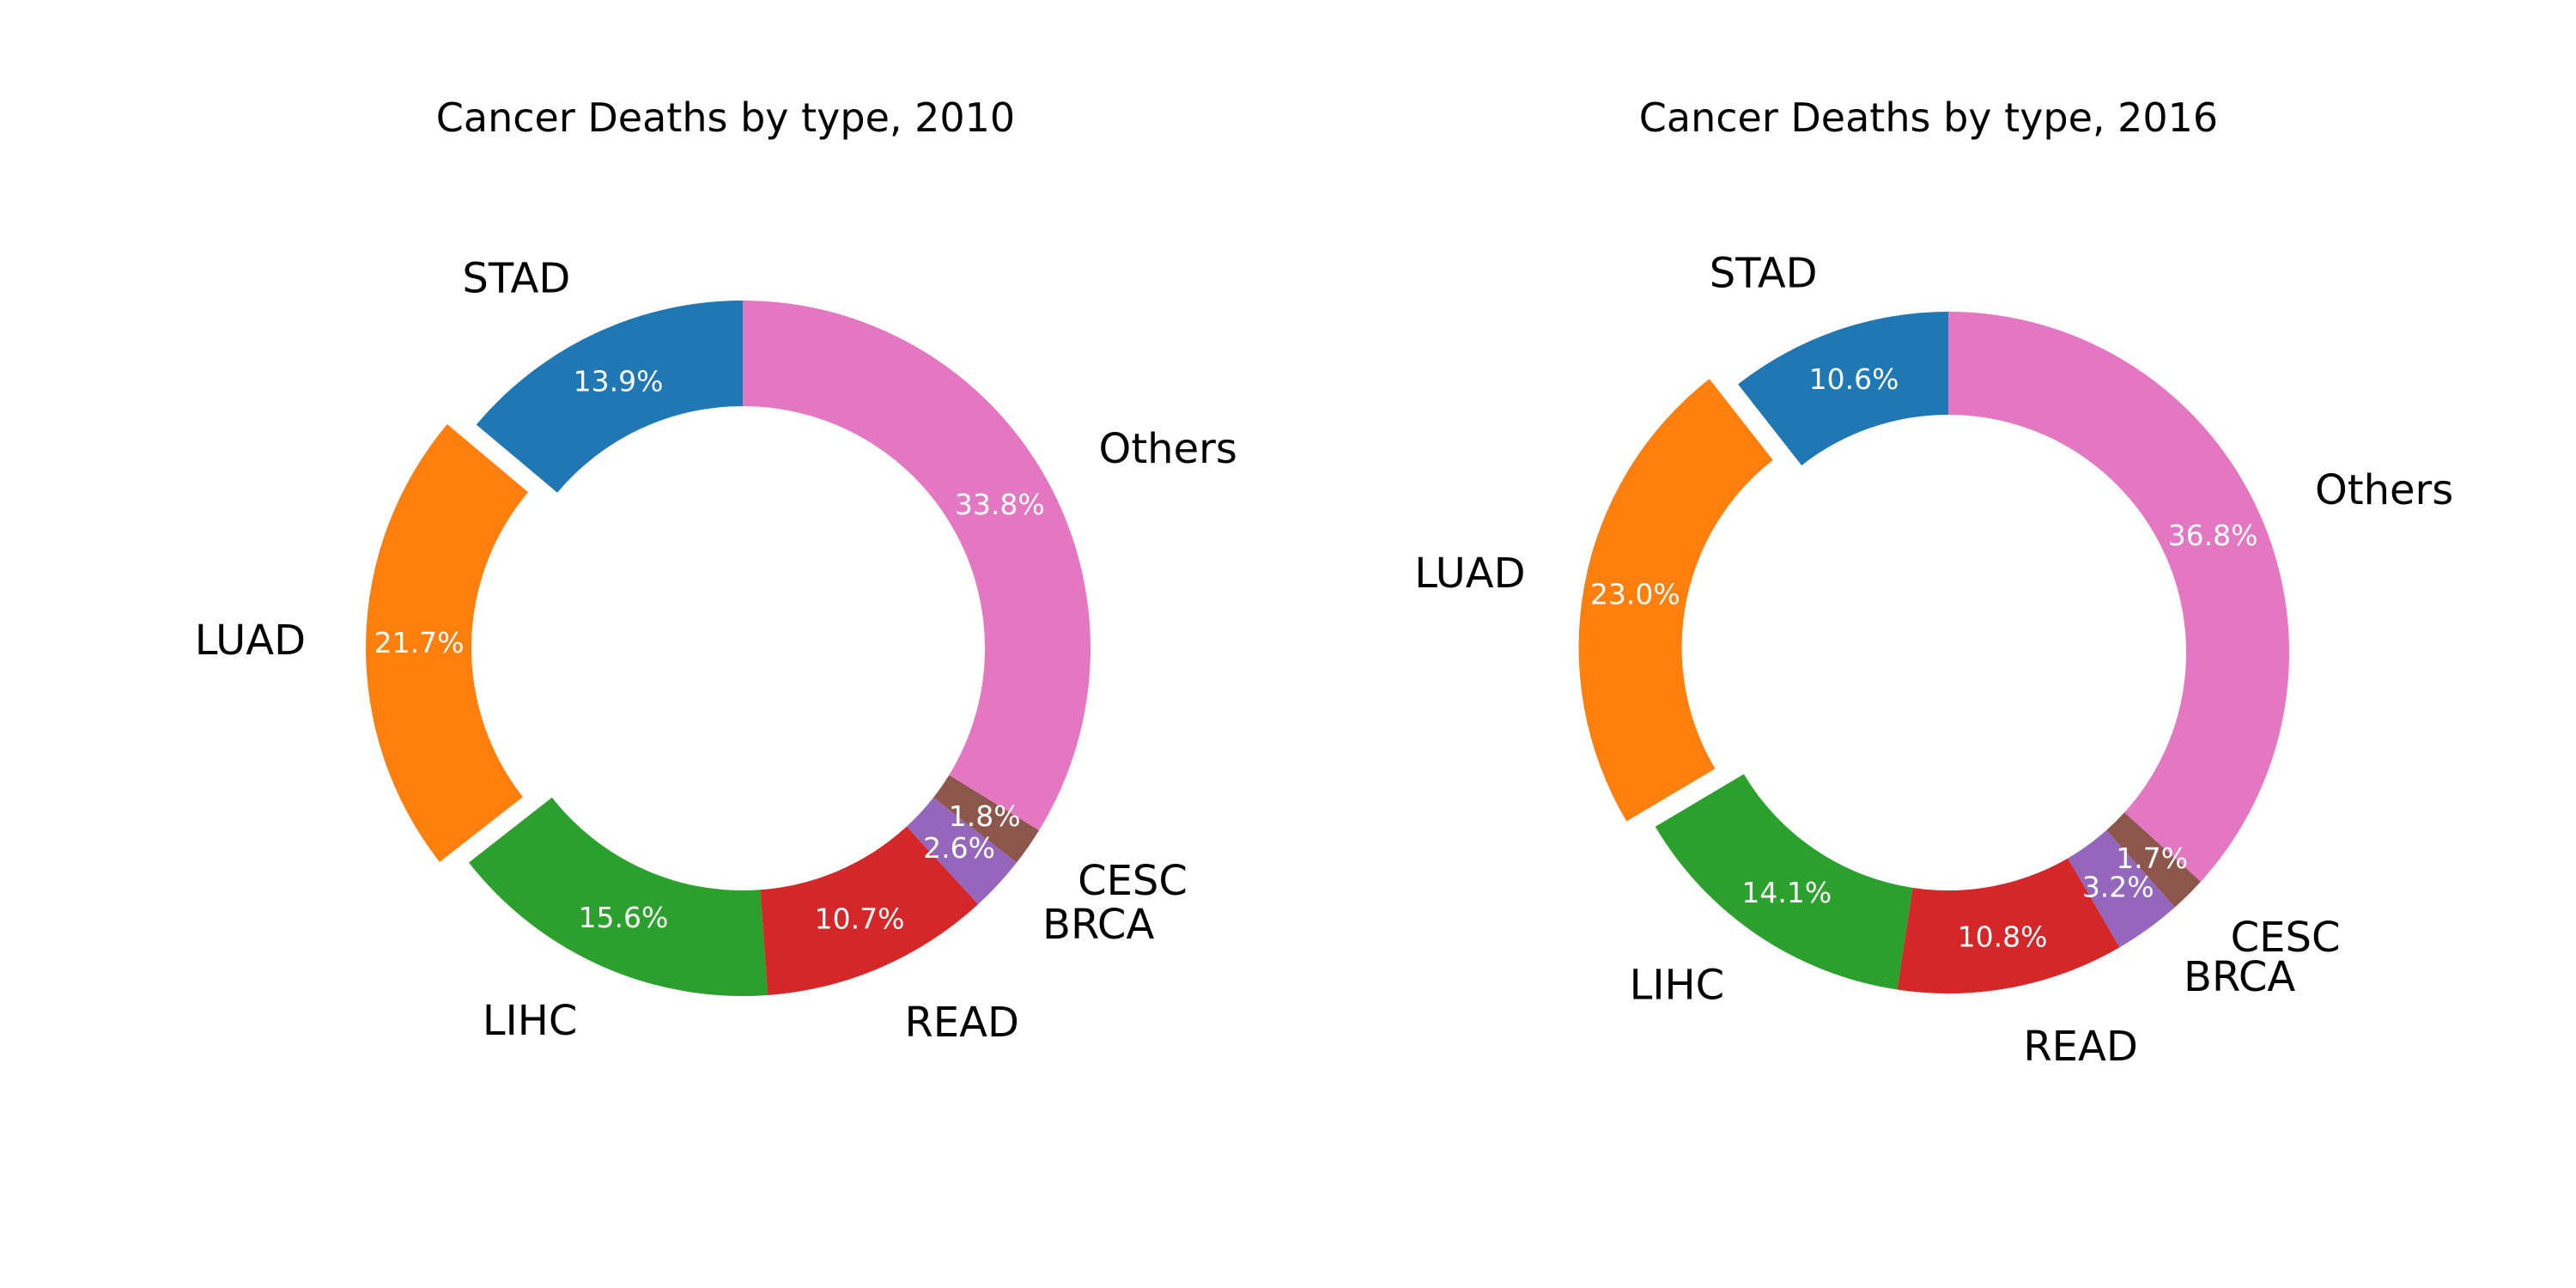 This screenshot has width=2576, height=1288. I want to click on percent-label-stad: 10.6%, so click(1854, 379).